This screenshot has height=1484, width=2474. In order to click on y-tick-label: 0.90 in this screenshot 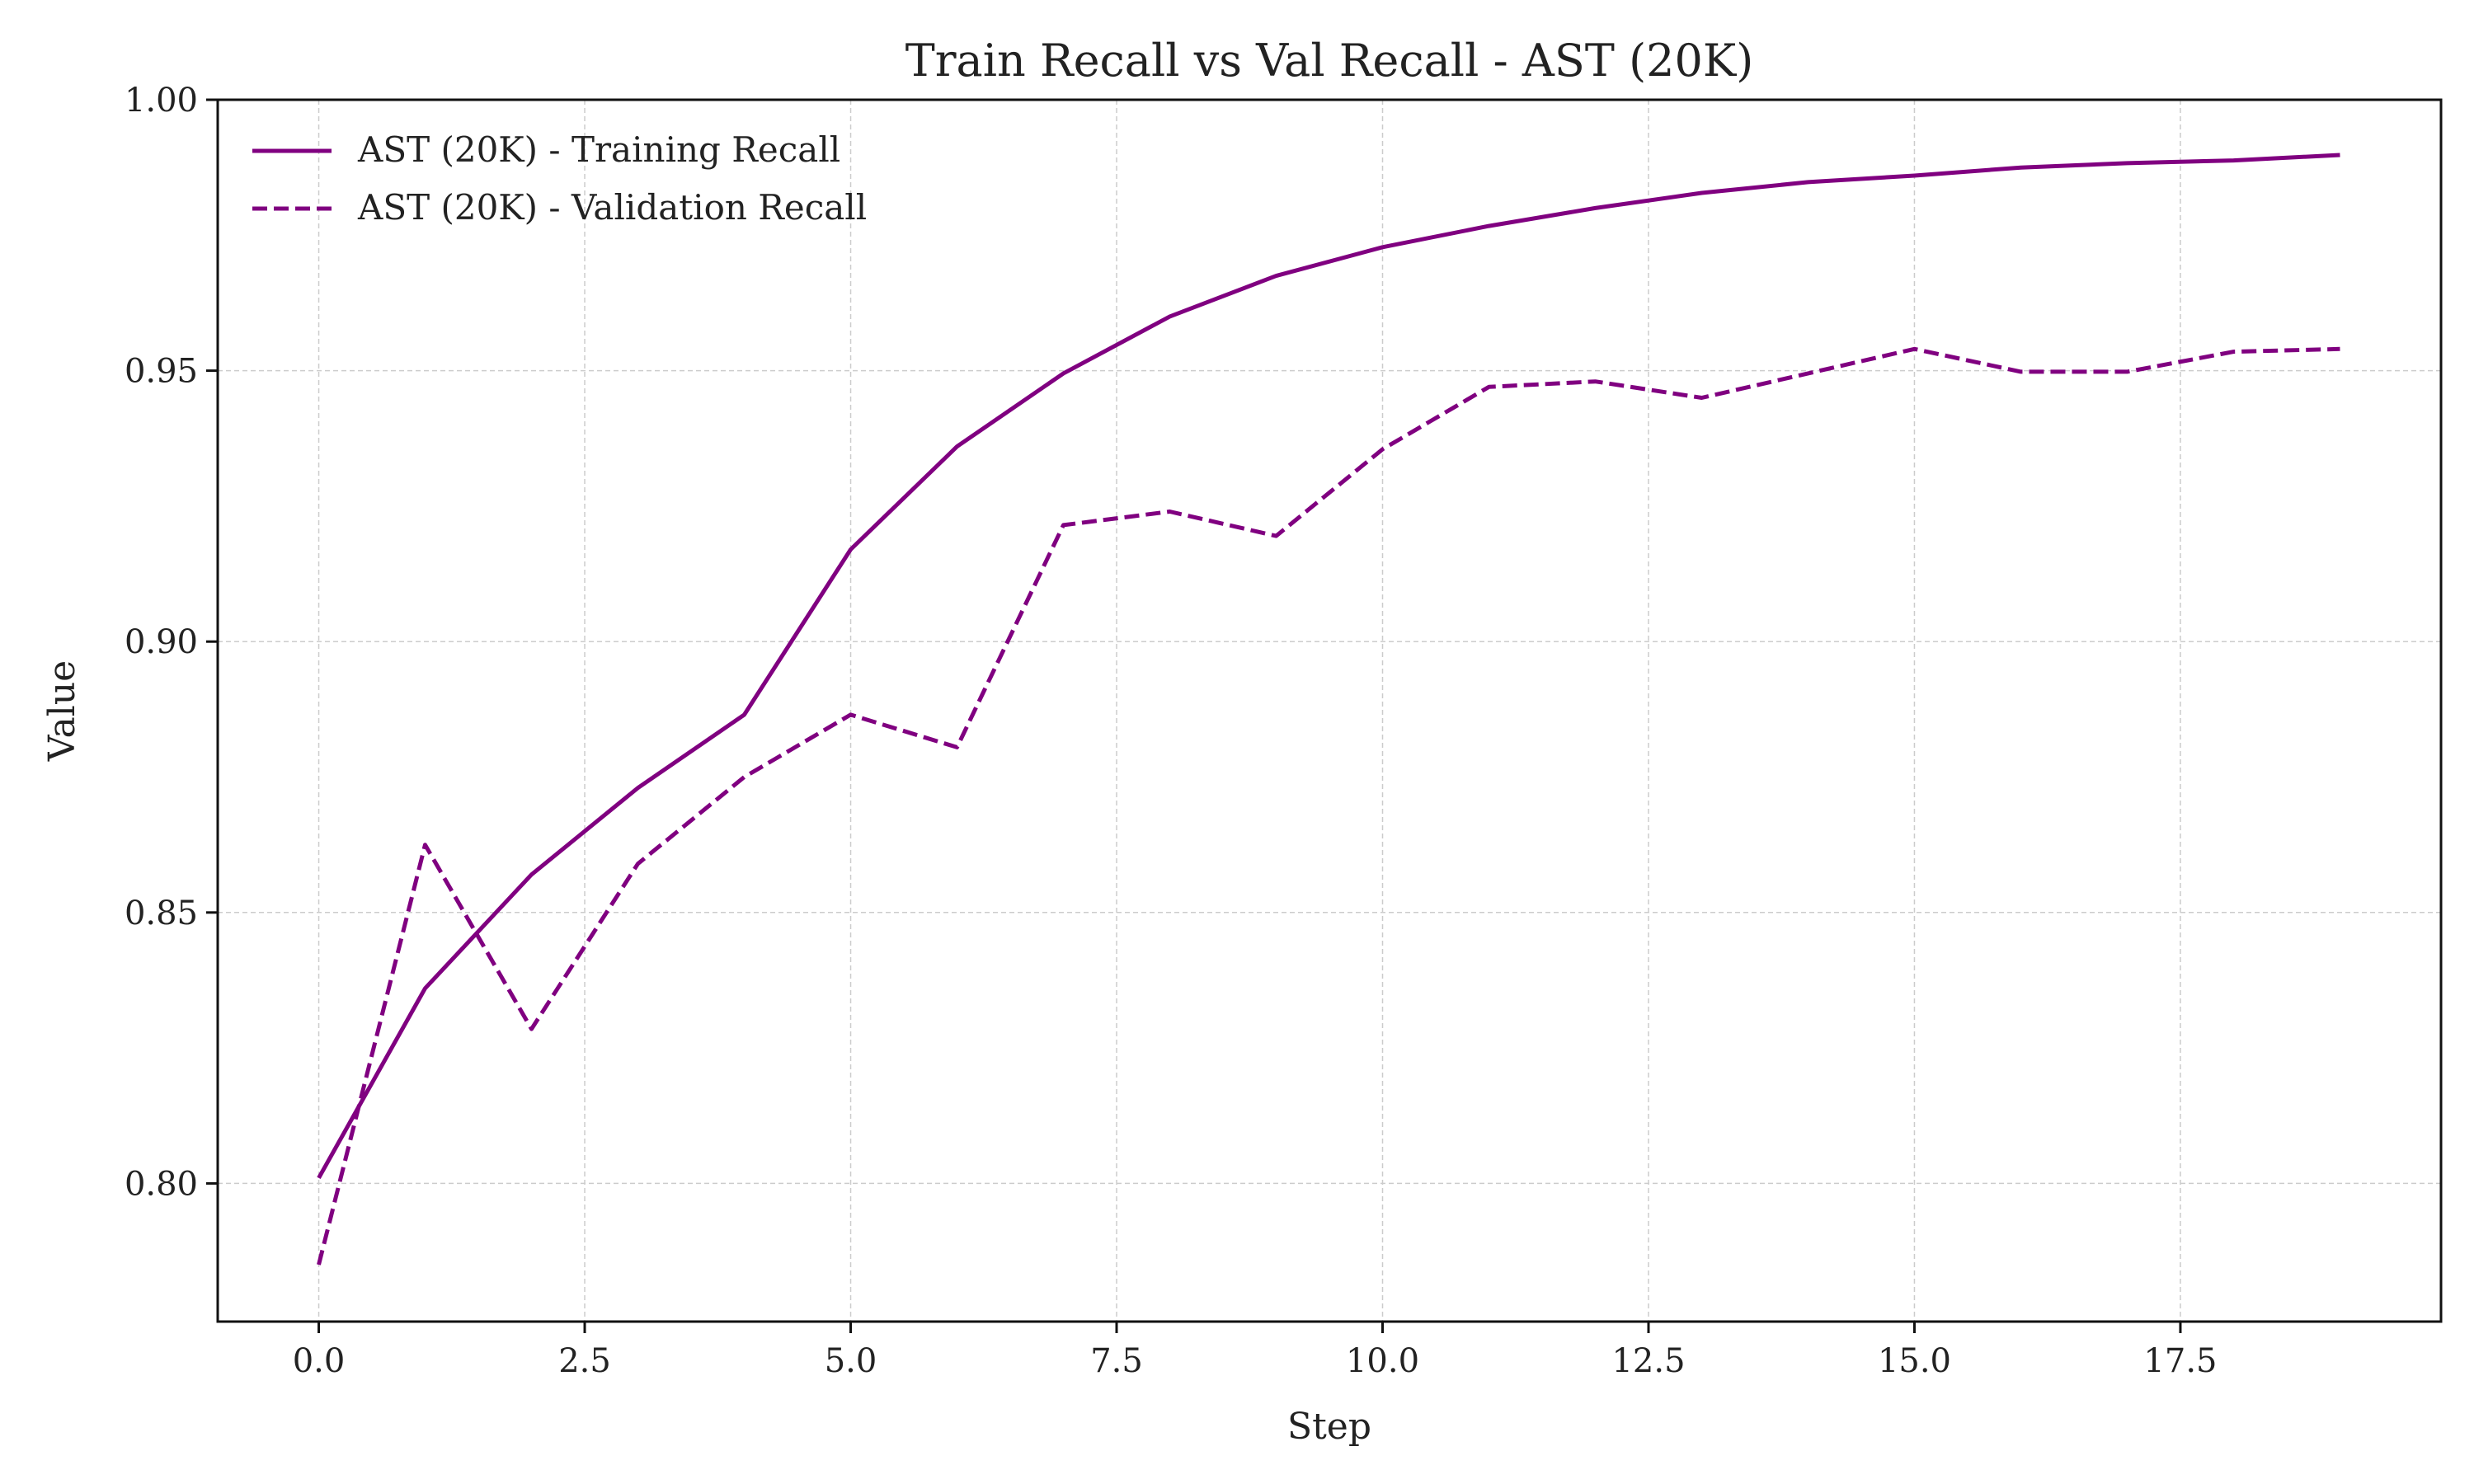, I will do `click(161, 642)`.